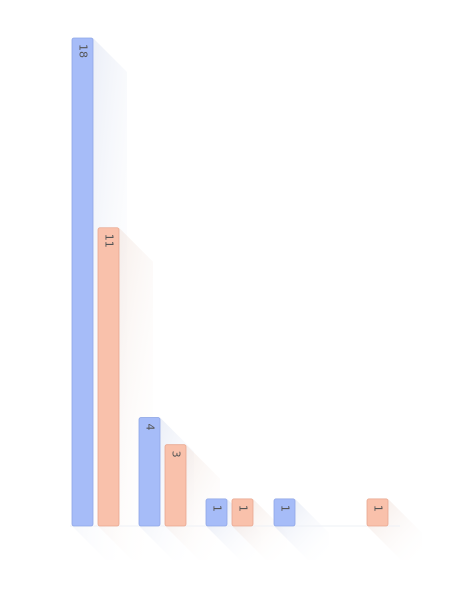  What do you see at coordinates (109, 241) in the screenshot?
I see `data-label: 11` at bounding box center [109, 241].